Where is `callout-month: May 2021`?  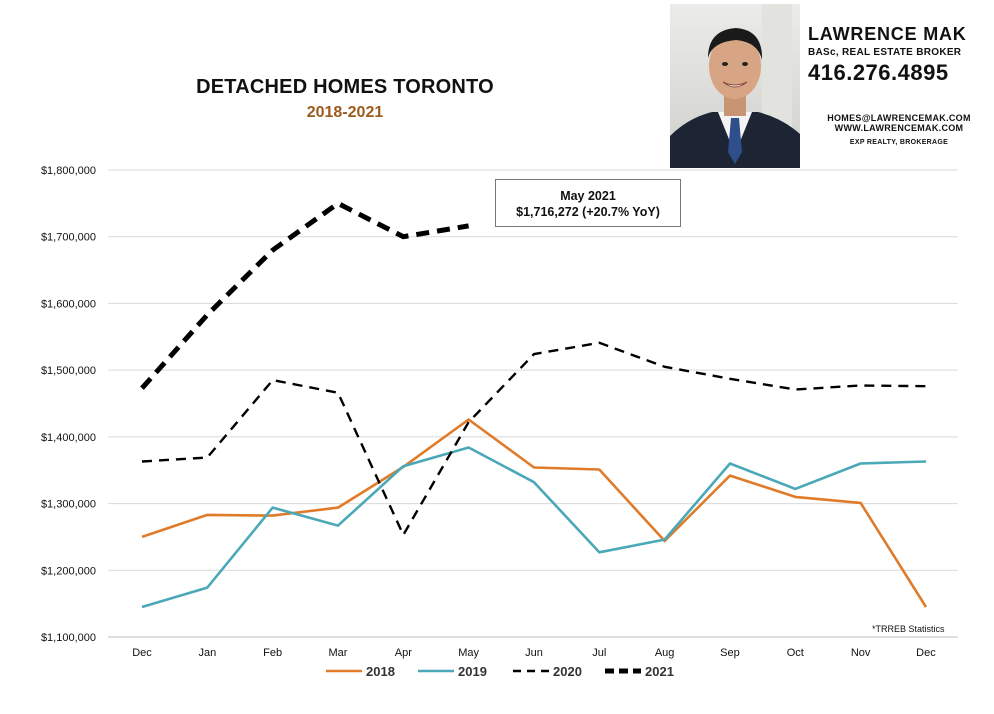 callout-month: May 2021 is located at coordinates (588, 196).